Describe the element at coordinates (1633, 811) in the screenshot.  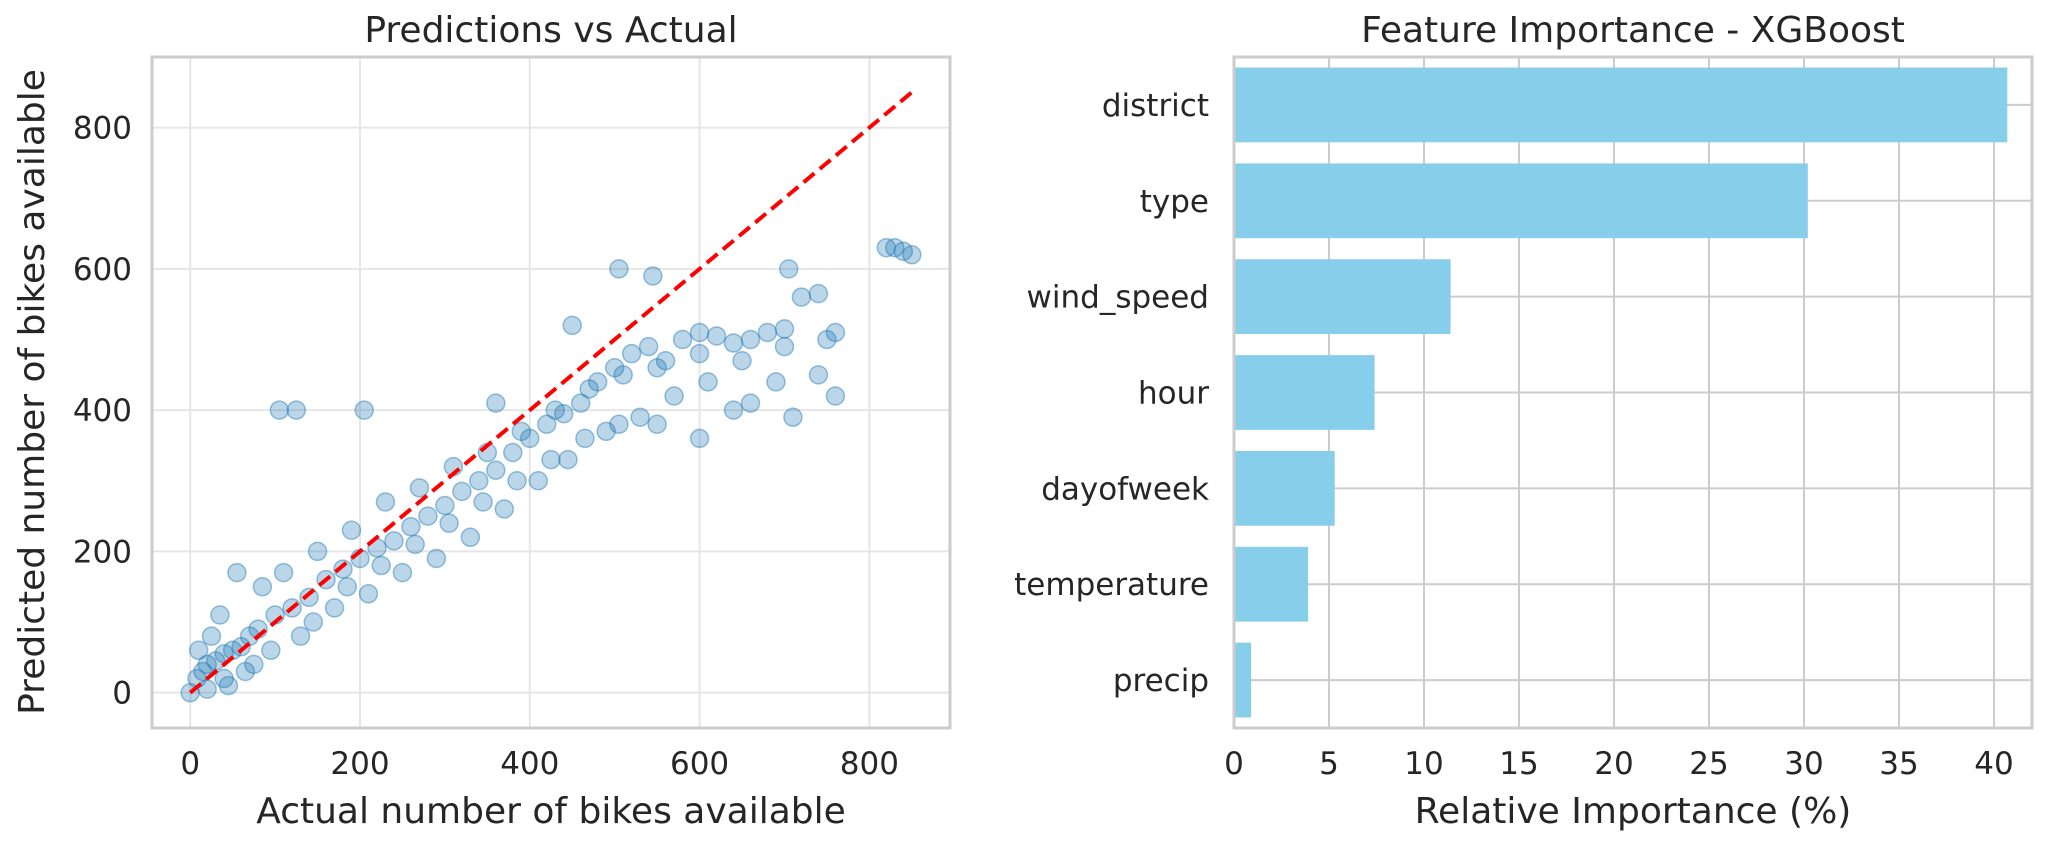
I see `bar-x-label: Relative Importance (%)` at that location.